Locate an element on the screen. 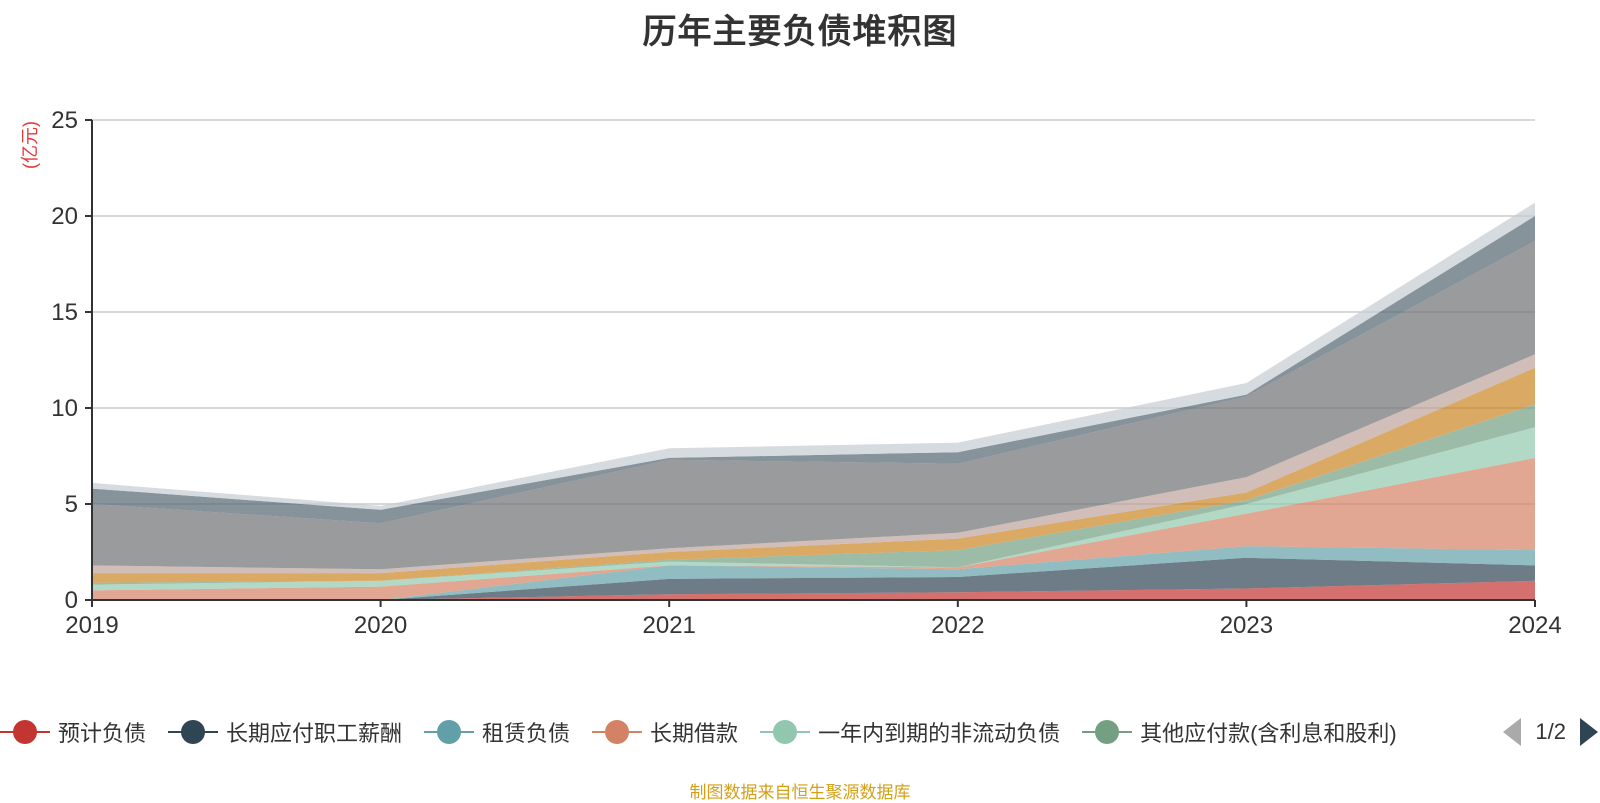 The image size is (1600, 803). legend-label: 长期应付职工薪酬 is located at coordinates (314, 733).